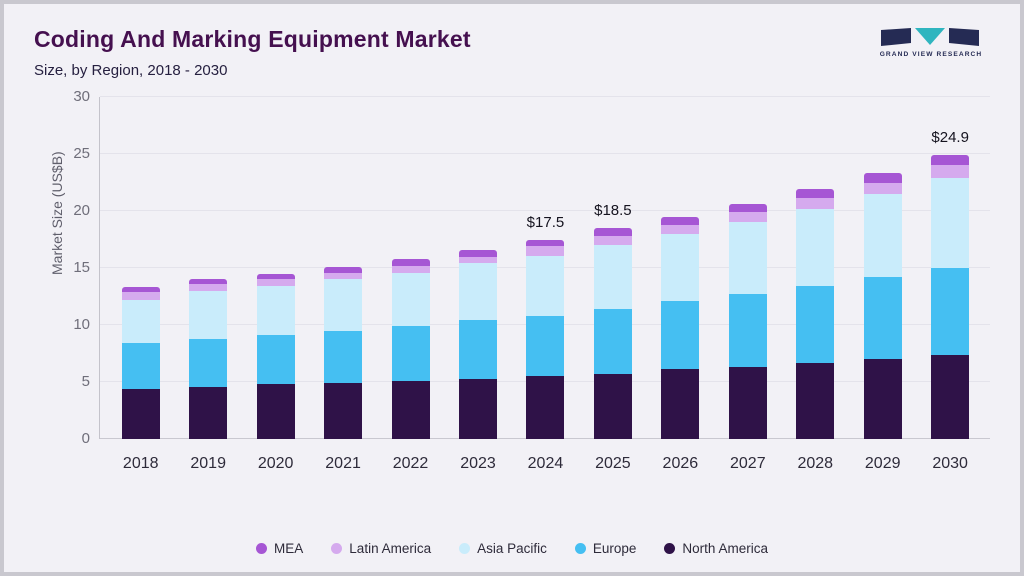 The image size is (1024, 576). I want to click on legend-item-north-america: North America, so click(716, 548).